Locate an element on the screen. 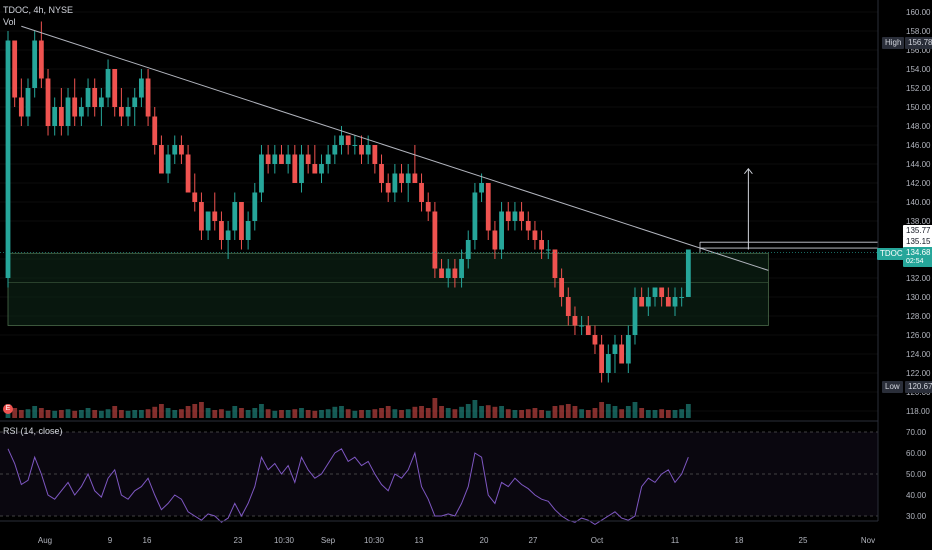  price-tick-label: 160.00 is located at coordinates (918, 12).